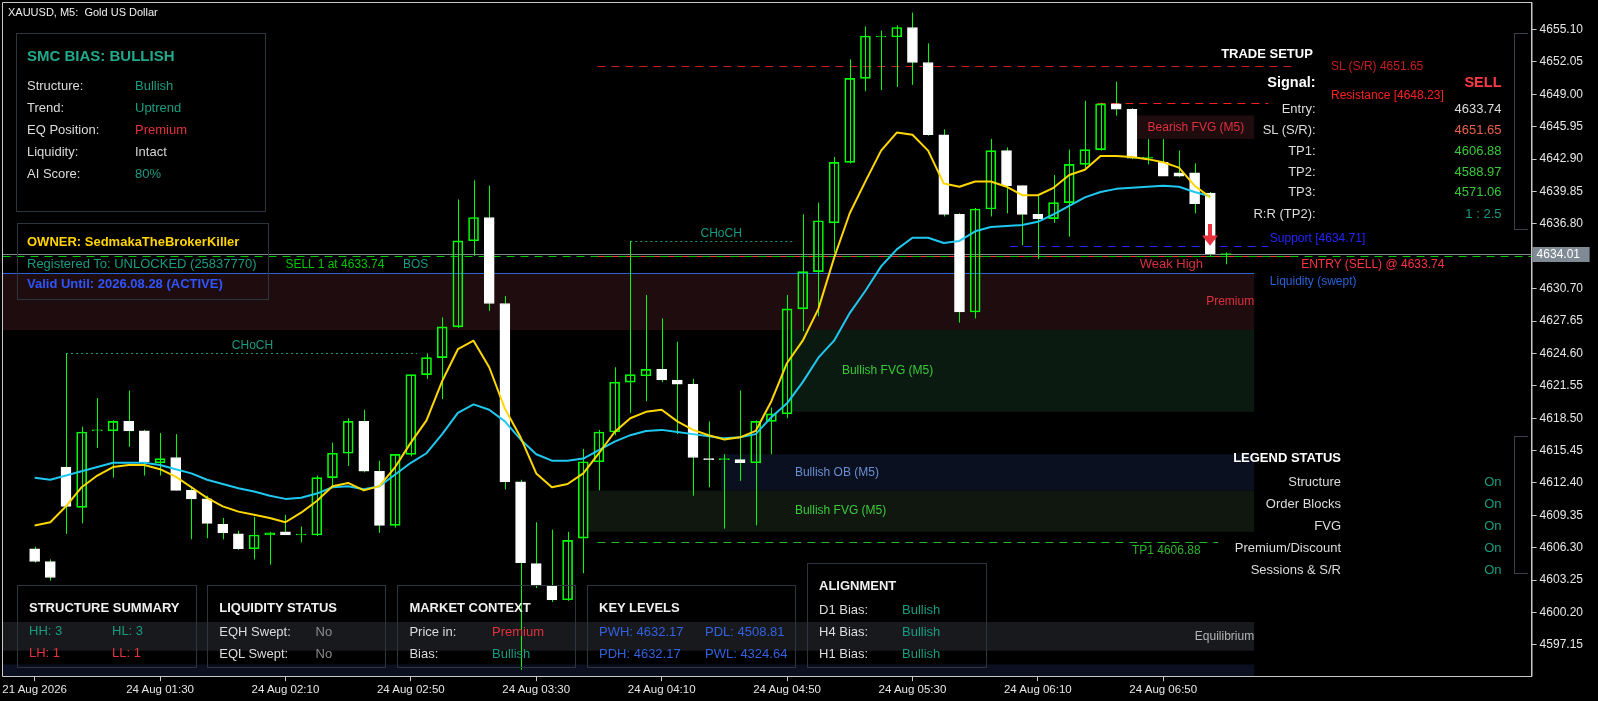  What do you see at coordinates (1478, 171) in the screenshot?
I see `annotation: 4588.97` at bounding box center [1478, 171].